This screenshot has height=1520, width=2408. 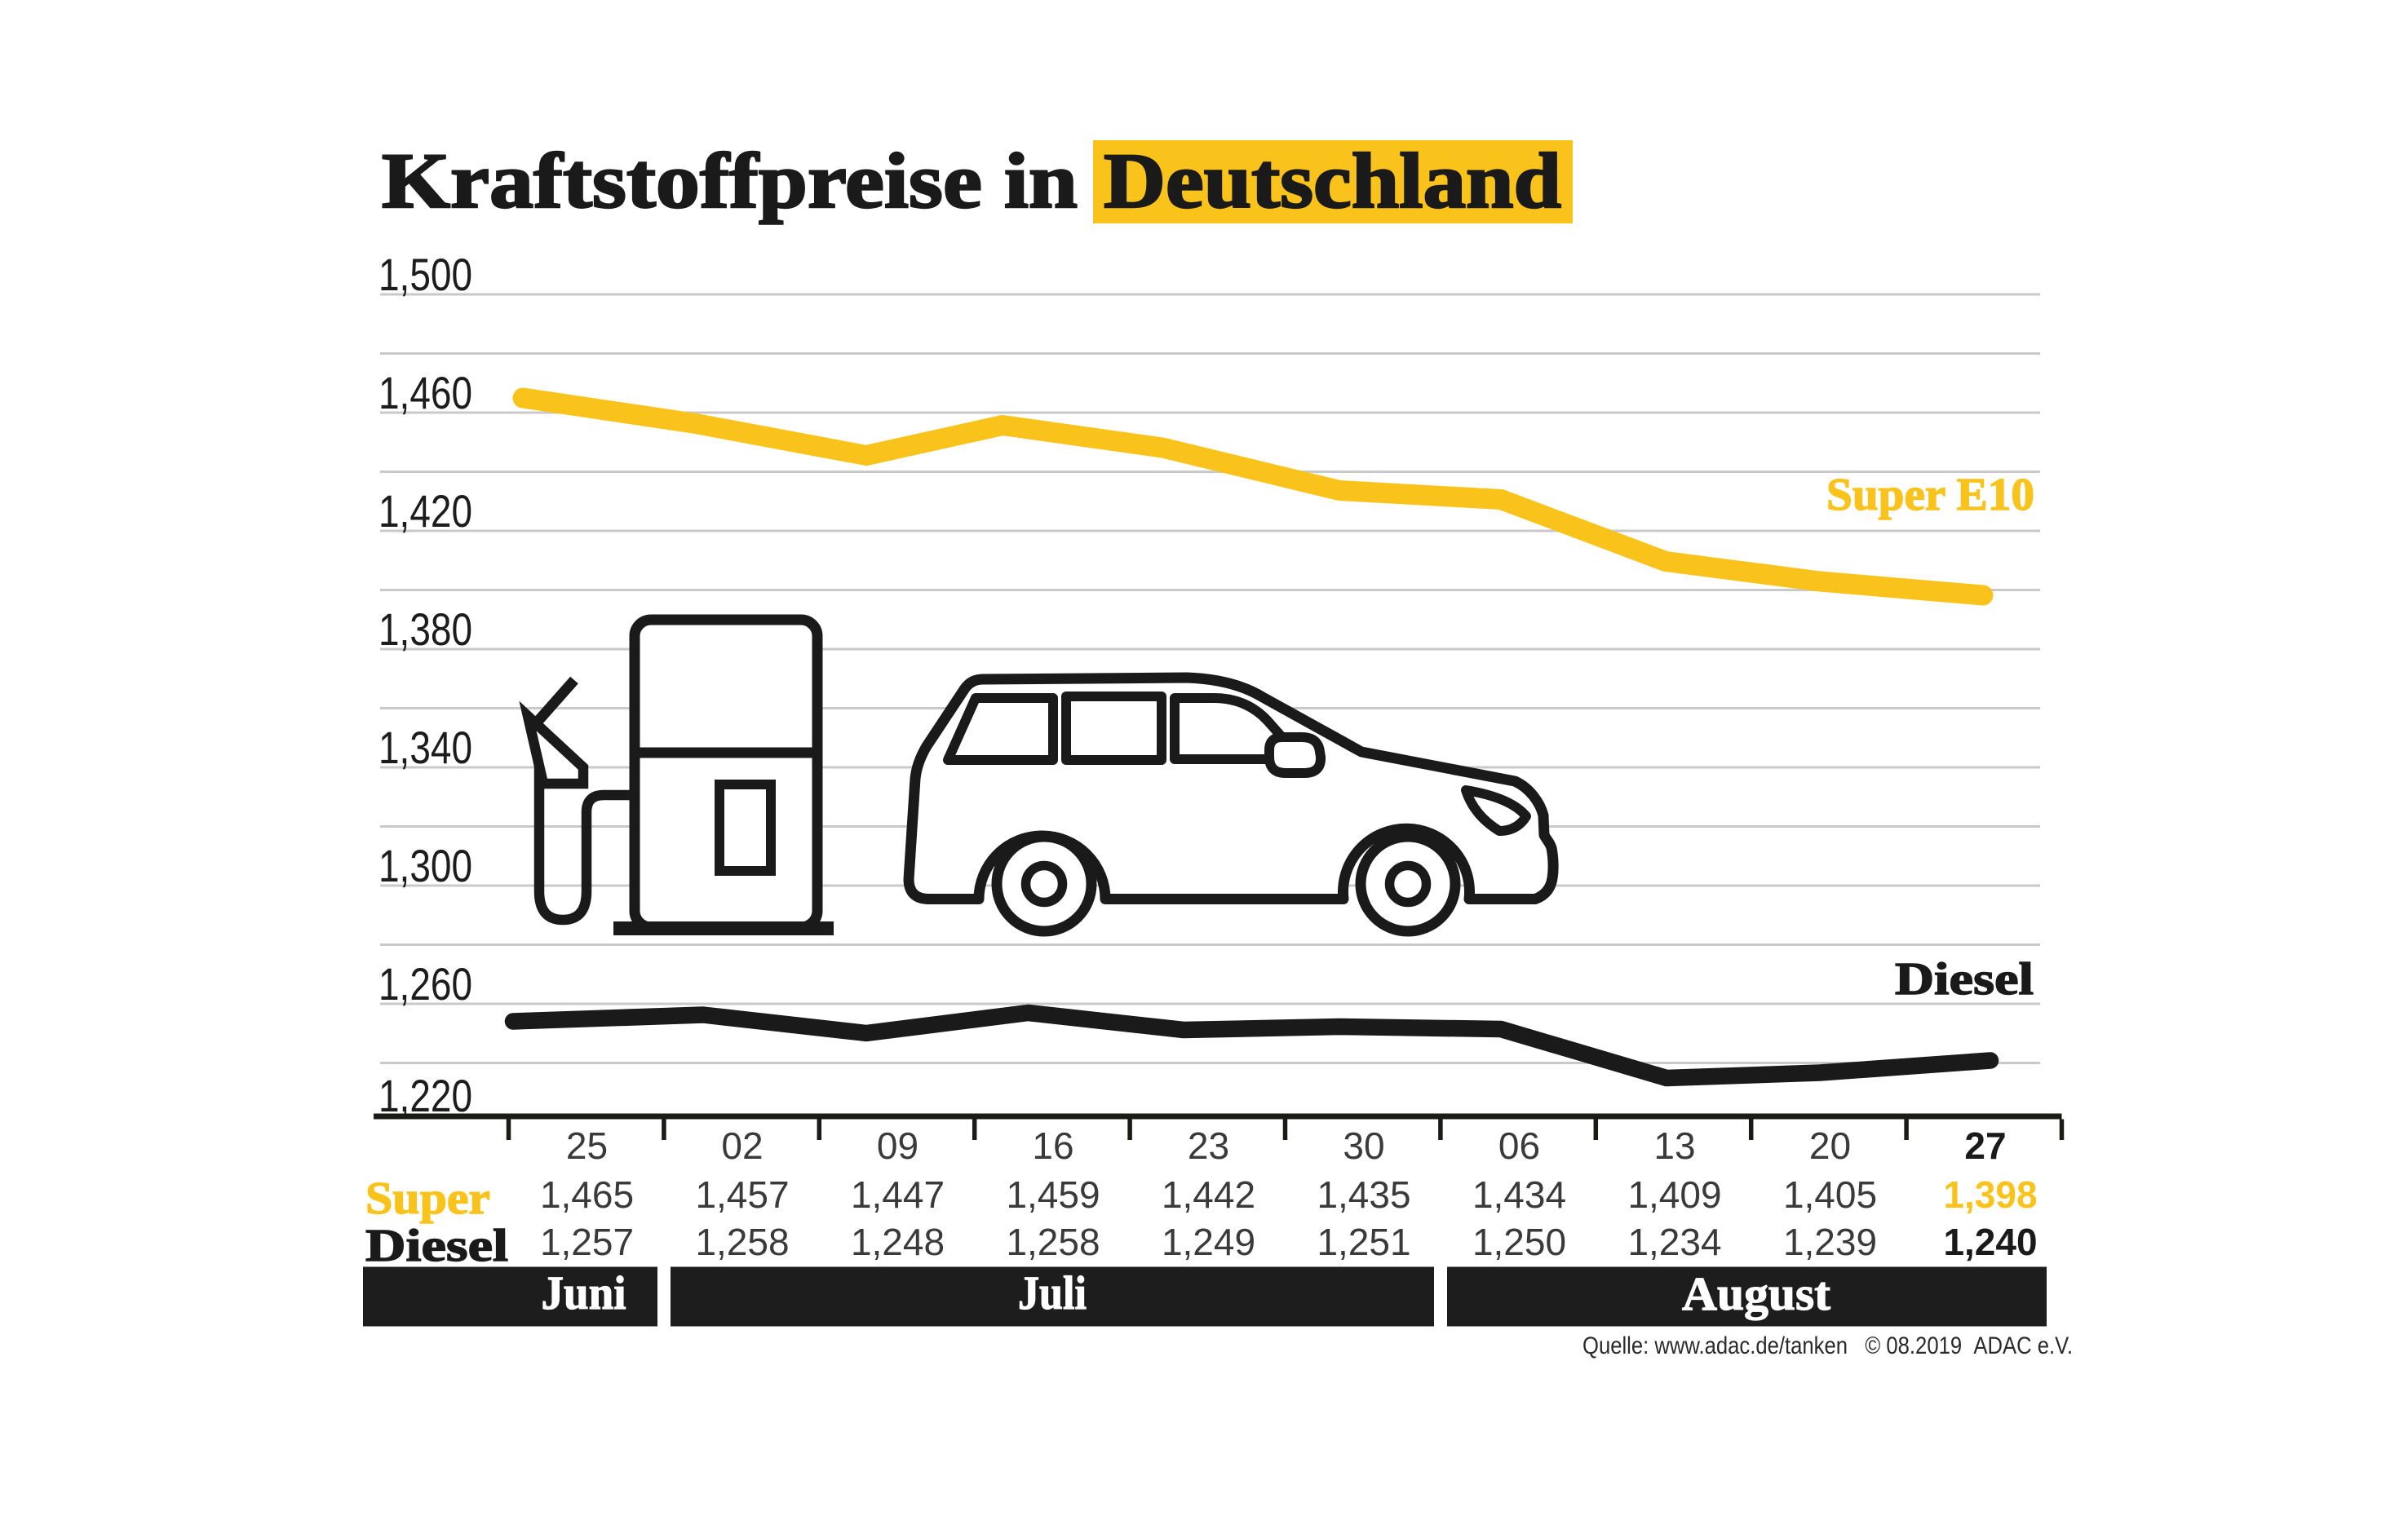 What do you see at coordinates (425, 511) in the screenshot?
I see `svg-text: 1,420` at bounding box center [425, 511].